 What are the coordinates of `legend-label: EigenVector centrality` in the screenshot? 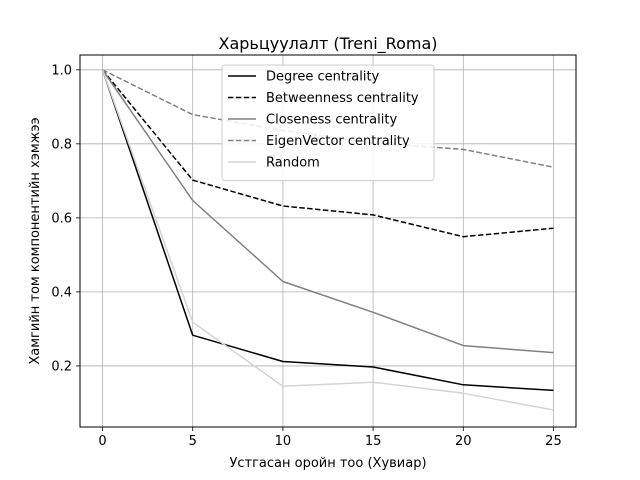 It's located at (338, 141).